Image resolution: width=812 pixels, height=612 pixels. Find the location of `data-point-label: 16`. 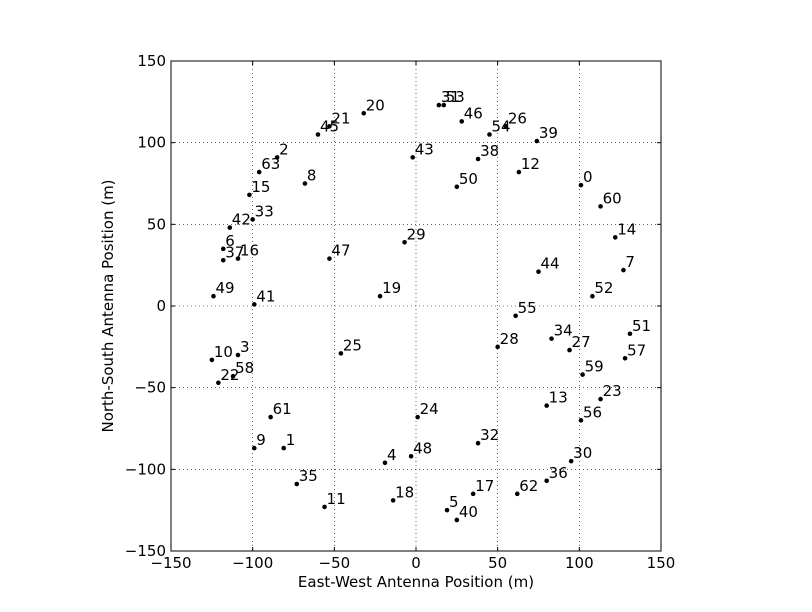

data-point-label: 16 is located at coordinates (249, 251).